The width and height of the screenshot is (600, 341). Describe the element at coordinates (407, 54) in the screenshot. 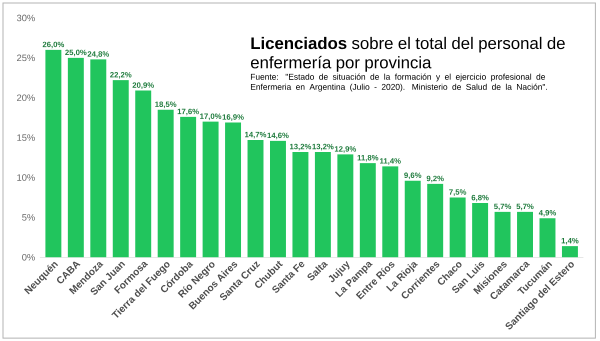

I see `text: Licenciados sobre el total del personal de enfermería por provincia` at that location.